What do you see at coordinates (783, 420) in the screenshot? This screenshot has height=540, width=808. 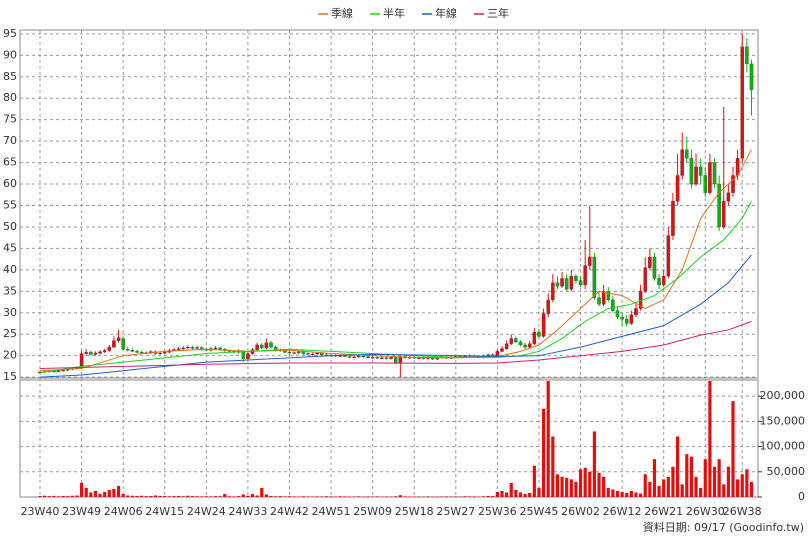 I see `y-tick-label: 150,000` at bounding box center [783, 420].